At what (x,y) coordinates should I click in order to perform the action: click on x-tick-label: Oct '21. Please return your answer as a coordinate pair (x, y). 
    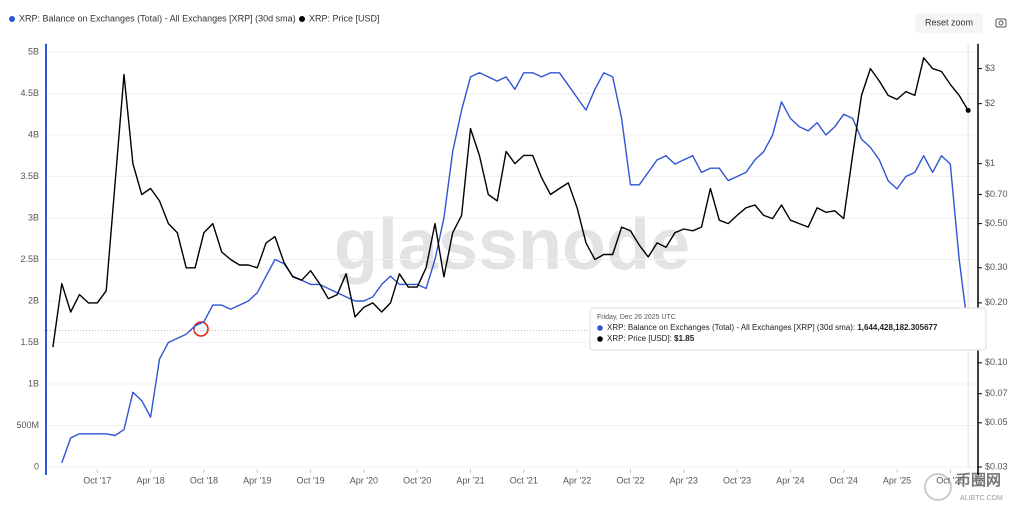
    Looking at the image, I should click on (524, 480).